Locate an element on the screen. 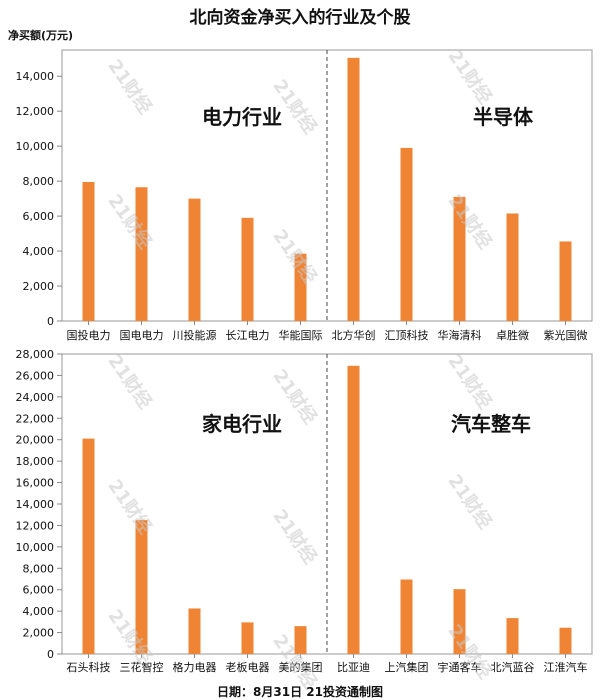 This screenshot has height=700, width=600. x-category-label: 长江电力 is located at coordinates (248, 335).